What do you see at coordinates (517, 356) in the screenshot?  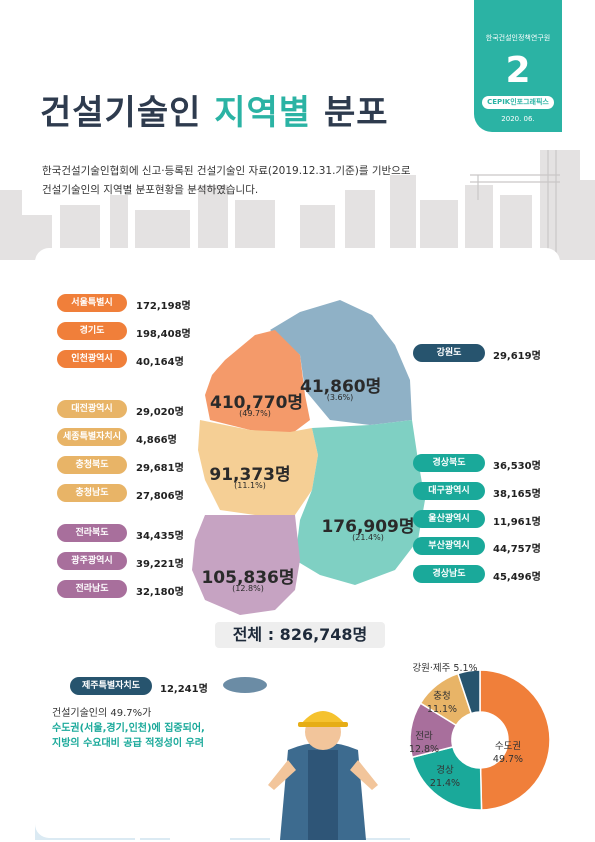 I see `right-value-0: 29,619명` at bounding box center [517, 356].